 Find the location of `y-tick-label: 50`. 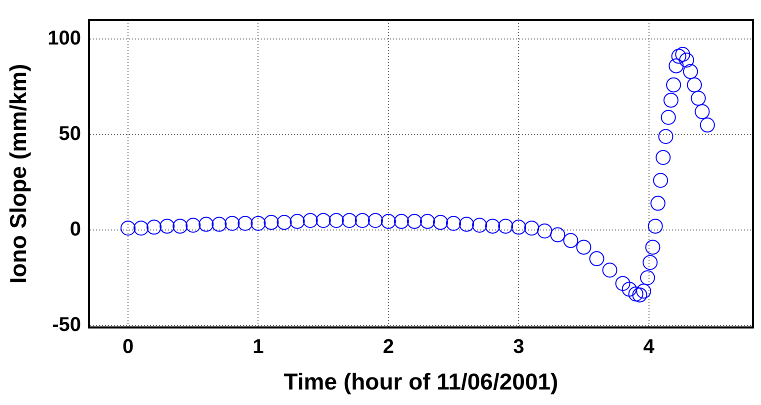

y-tick-label: 50 is located at coordinates (69, 134).